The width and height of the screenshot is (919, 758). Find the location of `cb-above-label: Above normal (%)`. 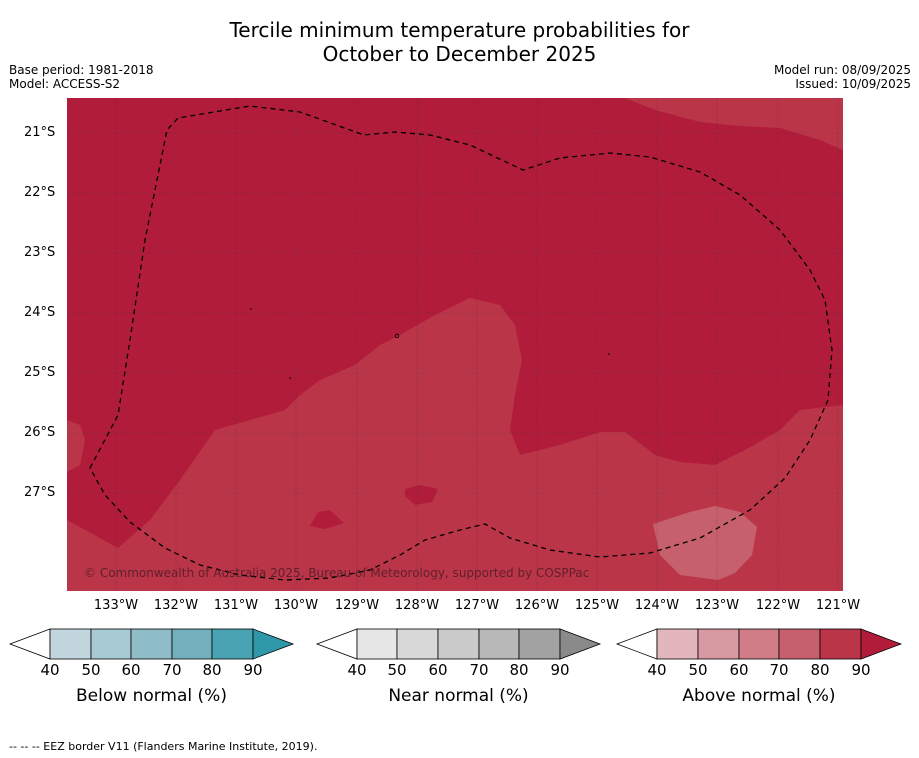

cb-above-label: Above normal (%) is located at coordinates (759, 696).